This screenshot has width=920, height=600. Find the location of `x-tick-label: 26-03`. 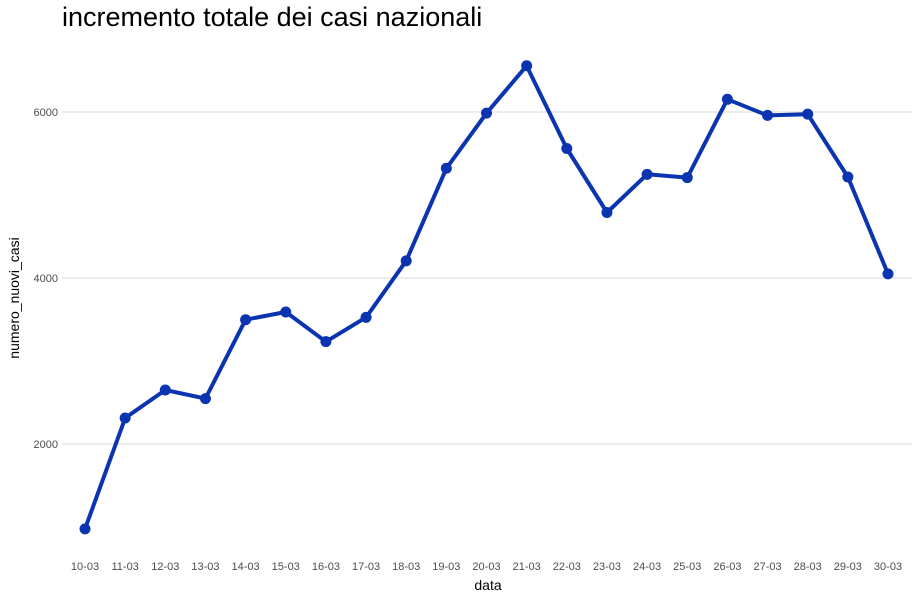

x-tick-label: 26-03 is located at coordinates (727, 567).